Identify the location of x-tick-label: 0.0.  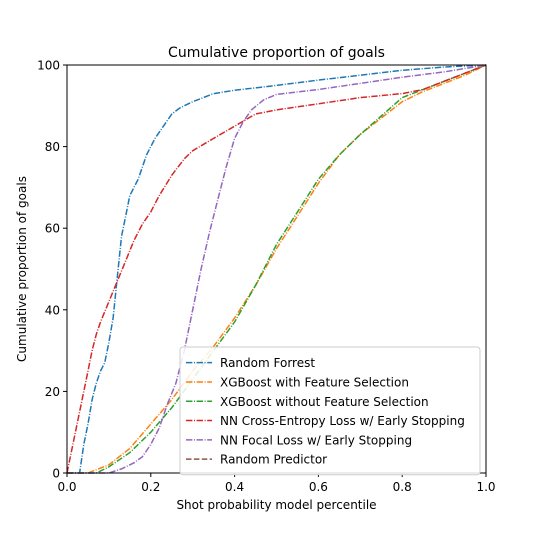
(66, 487).